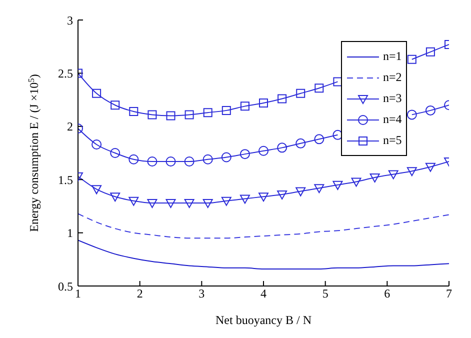  I want to click on y-tick-label: 3, so click(70, 20).